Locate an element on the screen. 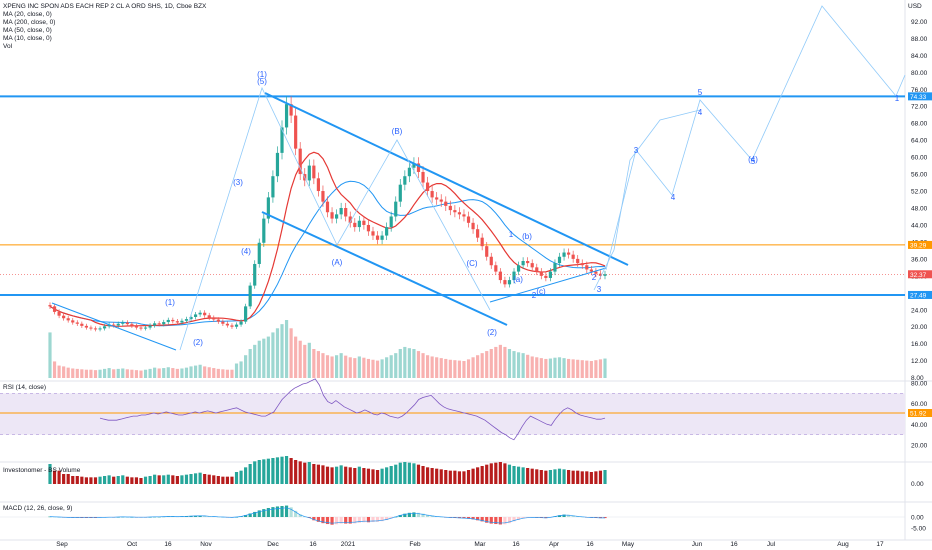  price-tick-label: 68.00 is located at coordinates (919, 124).